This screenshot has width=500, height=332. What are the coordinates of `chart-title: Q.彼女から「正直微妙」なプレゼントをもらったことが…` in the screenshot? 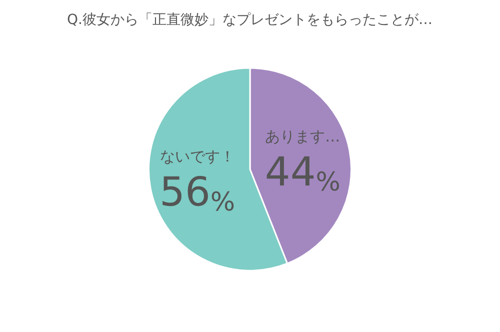 It's located at (249, 20).